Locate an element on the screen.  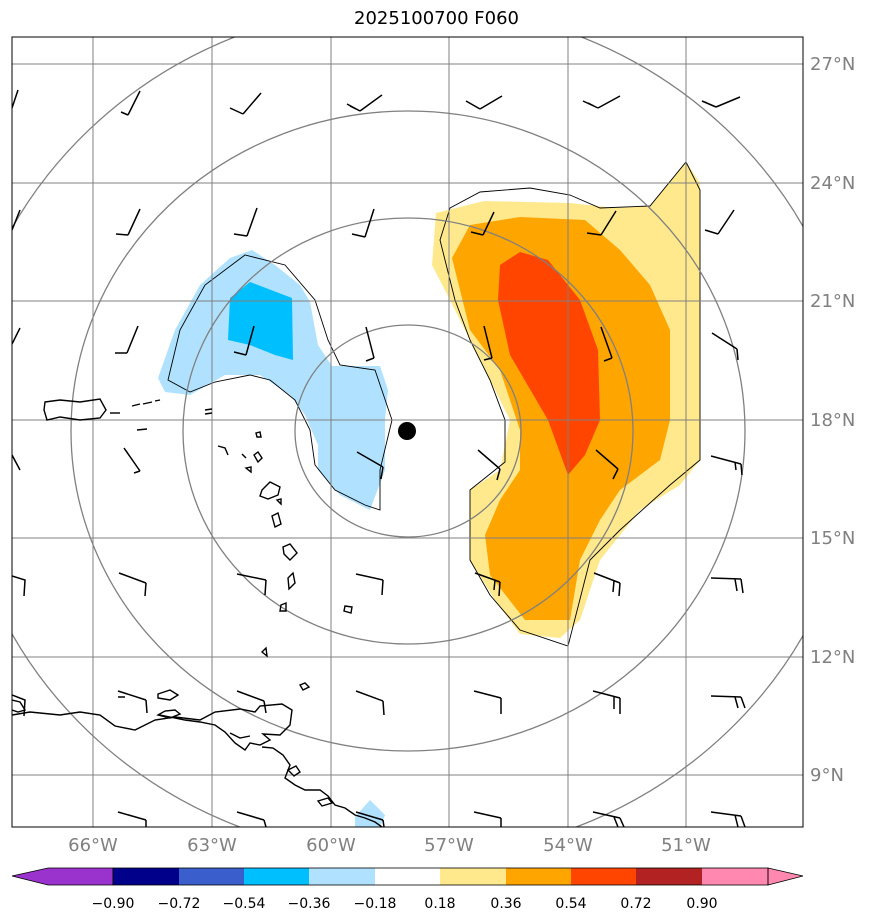
lon-label-51: 51°W is located at coordinates (686, 845).